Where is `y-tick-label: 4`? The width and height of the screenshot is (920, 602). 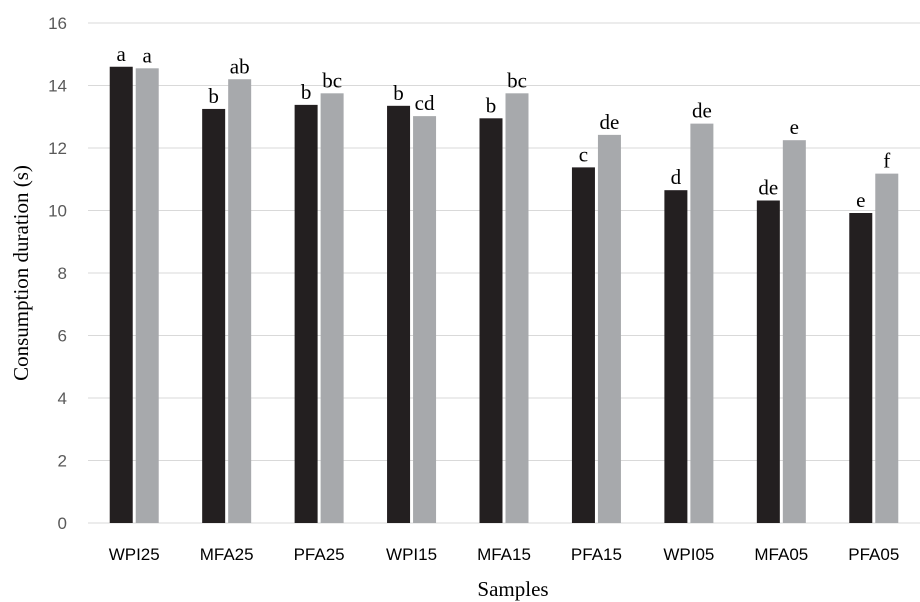
y-tick-label: 4 is located at coordinates (62, 398).